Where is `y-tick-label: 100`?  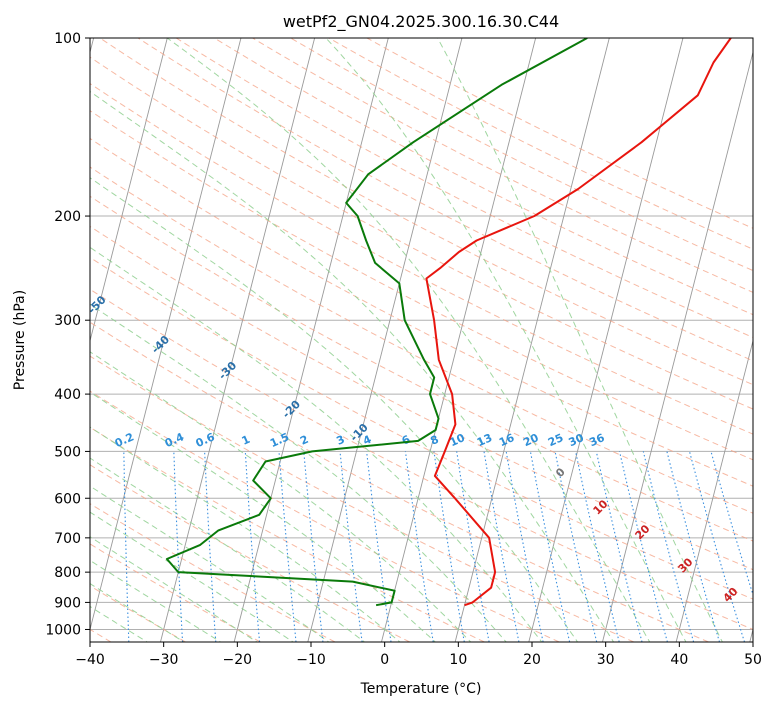
y-tick-label: 100 is located at coordinates (67, 39).